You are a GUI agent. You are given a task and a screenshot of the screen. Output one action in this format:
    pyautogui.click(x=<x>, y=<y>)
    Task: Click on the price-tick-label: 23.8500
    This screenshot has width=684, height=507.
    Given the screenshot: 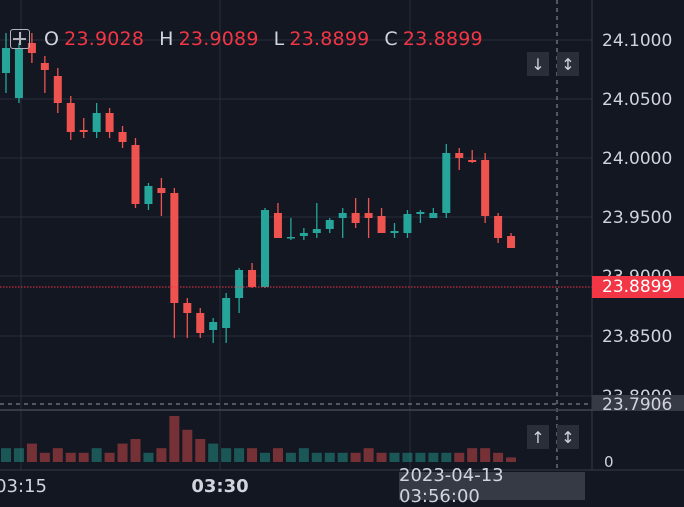 What is the action you would take?
    pyautogui.click(x=637, y=337)
    